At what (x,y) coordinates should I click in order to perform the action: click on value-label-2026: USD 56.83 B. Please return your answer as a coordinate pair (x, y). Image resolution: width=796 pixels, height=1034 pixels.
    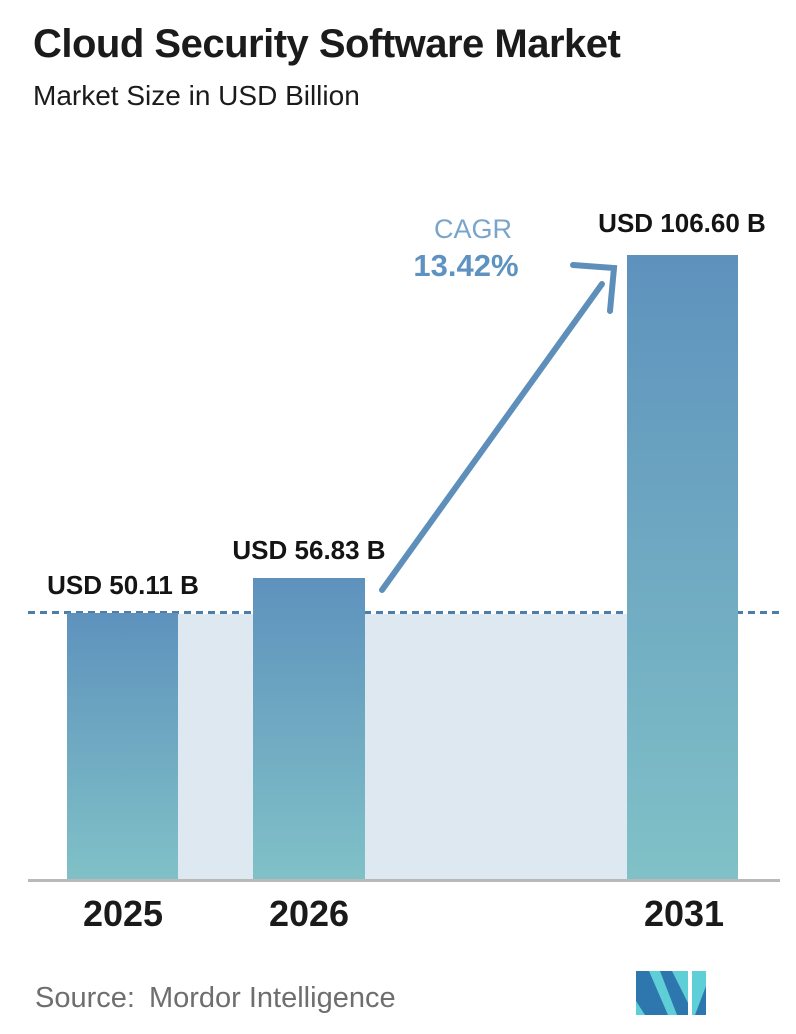
    Looking at the image, I should click on (309, 550).